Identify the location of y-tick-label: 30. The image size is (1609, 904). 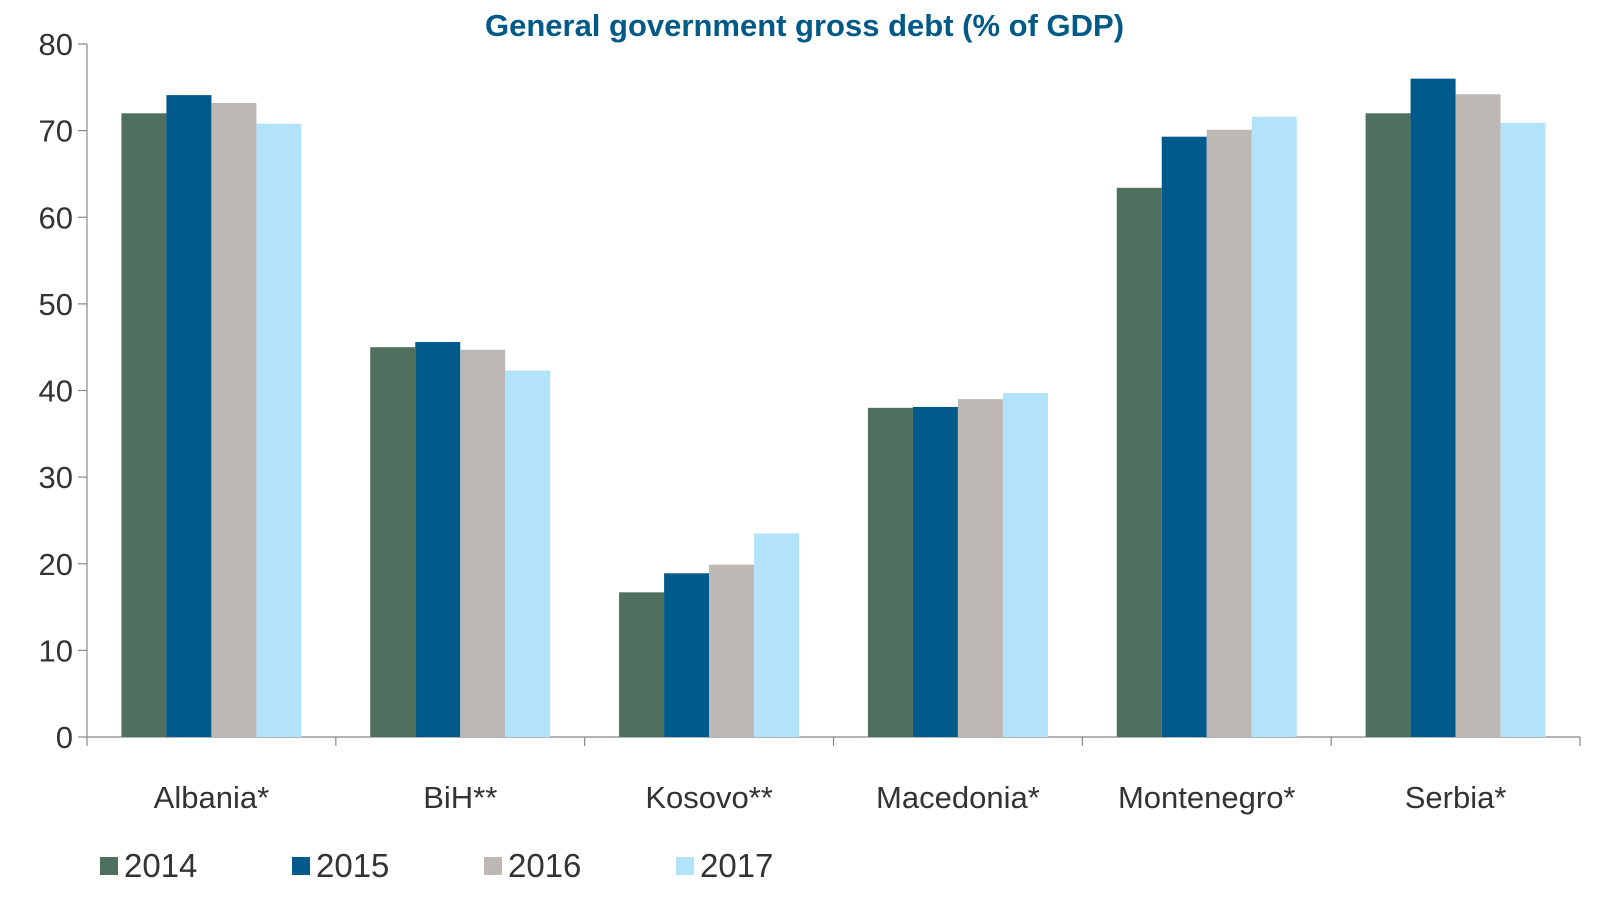
(56, 477).